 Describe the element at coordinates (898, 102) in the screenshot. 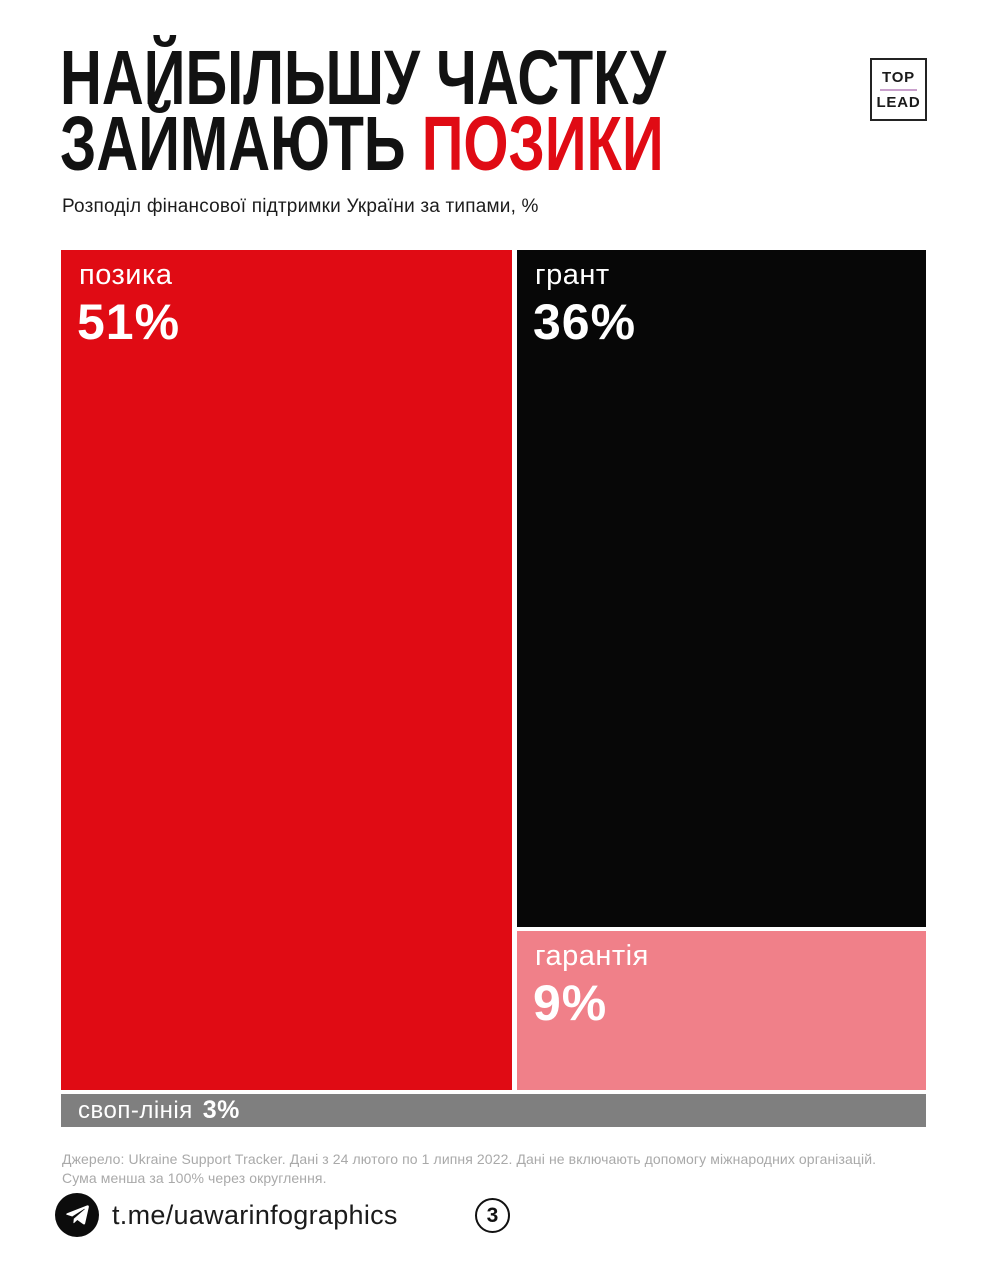

I see `logo-lead-text: LEAD` at that location.